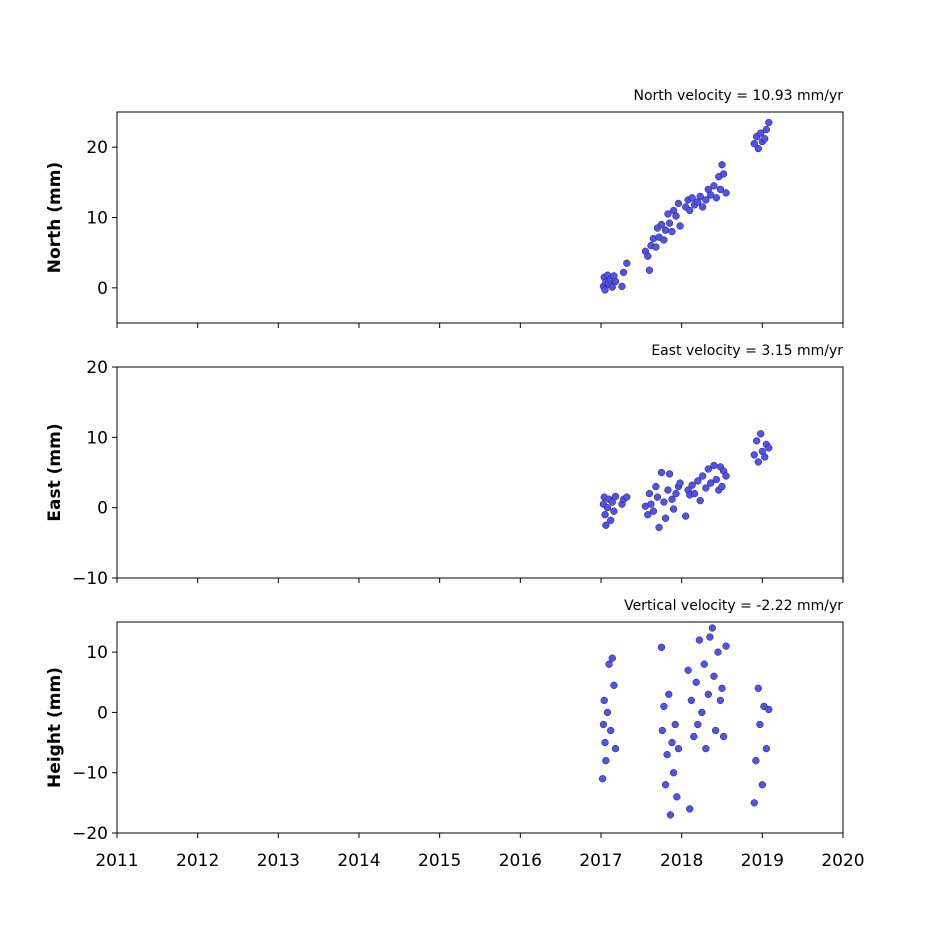  Describe the element at coordinates (90, 579) in the screenshot. I see `y-tick-label: −10` at that location.